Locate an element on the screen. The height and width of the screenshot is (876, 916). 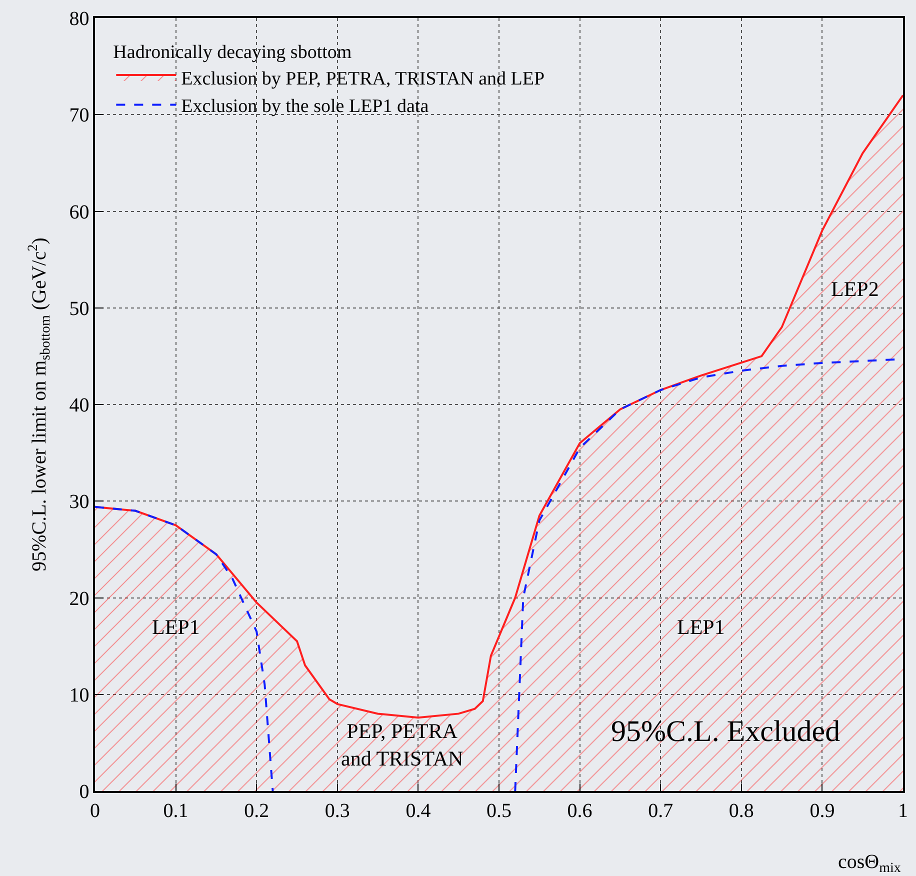
x-axis-title: cosΘ$_{mix}$ is located at coordinates (869, 863).